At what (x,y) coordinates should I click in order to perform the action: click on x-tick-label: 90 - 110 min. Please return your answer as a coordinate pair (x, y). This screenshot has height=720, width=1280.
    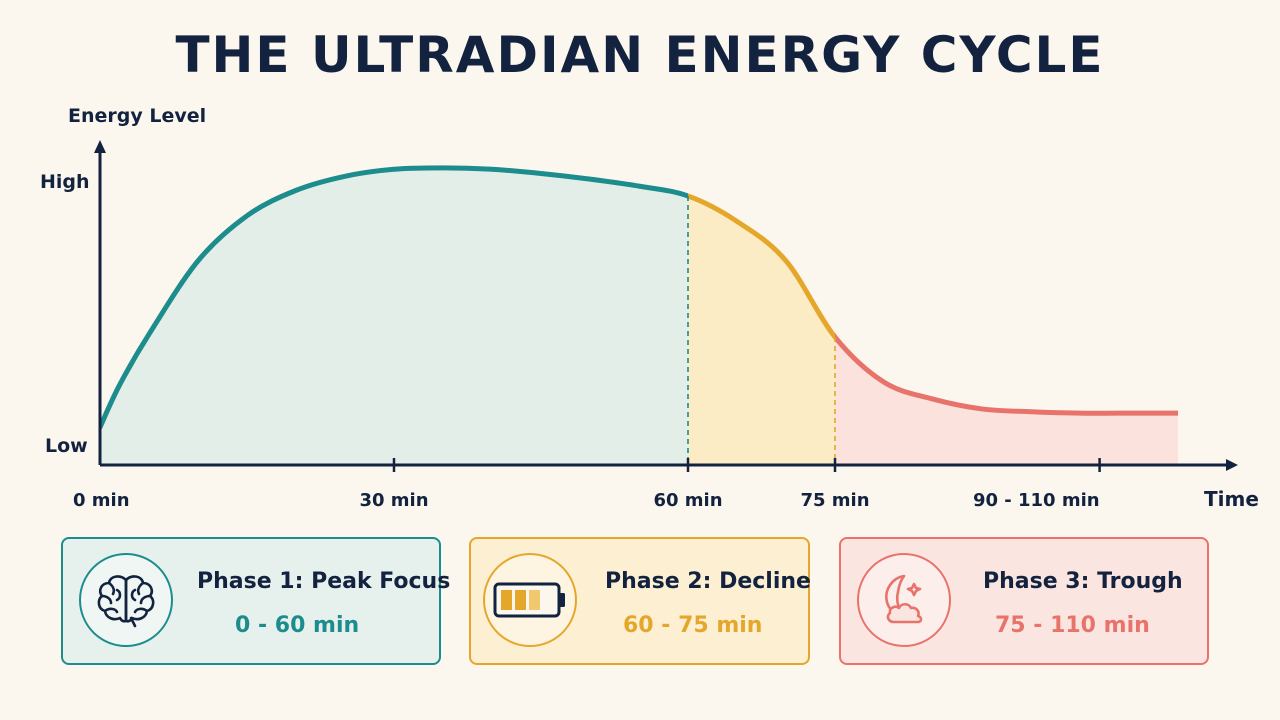
    Looking at the image, I should click on (1036, 500).